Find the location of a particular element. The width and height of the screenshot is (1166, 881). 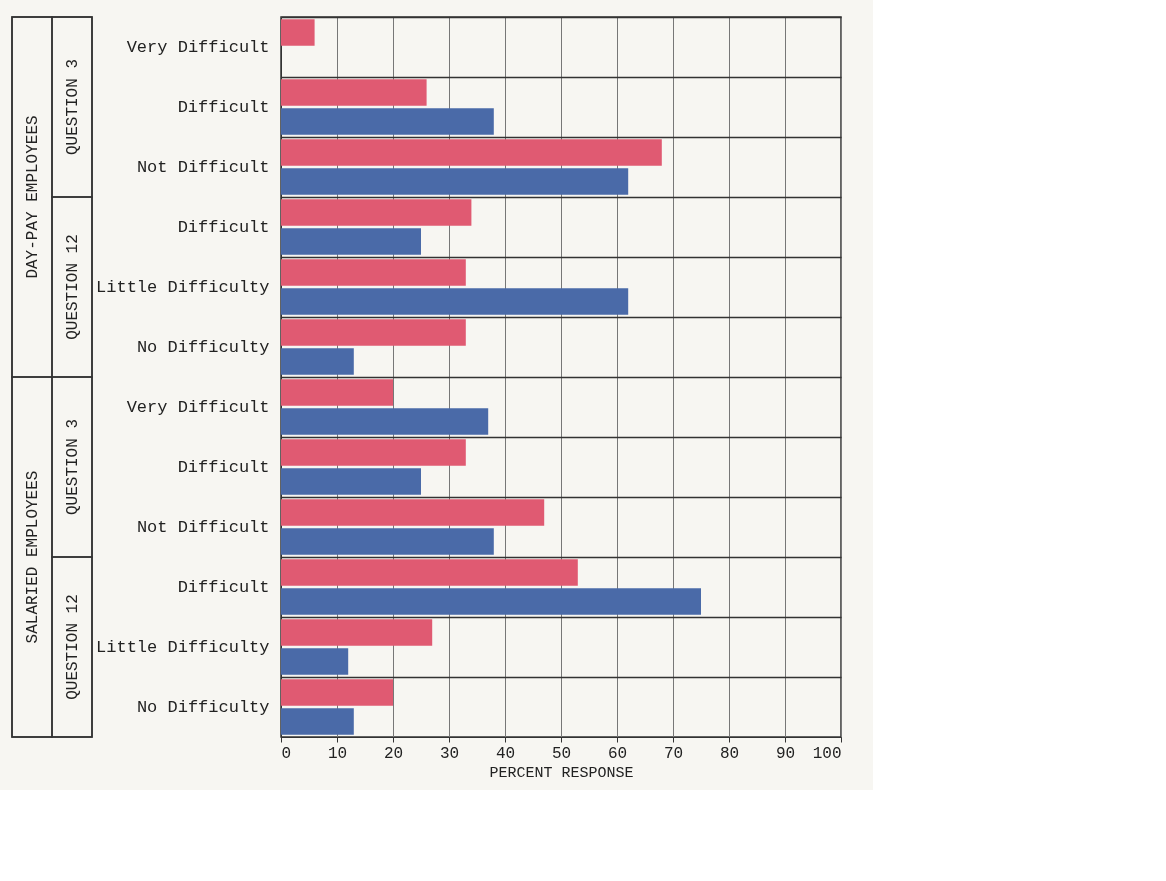

x-axis-title: PERCENT RESPONSE is located at coordinates (561, 773).